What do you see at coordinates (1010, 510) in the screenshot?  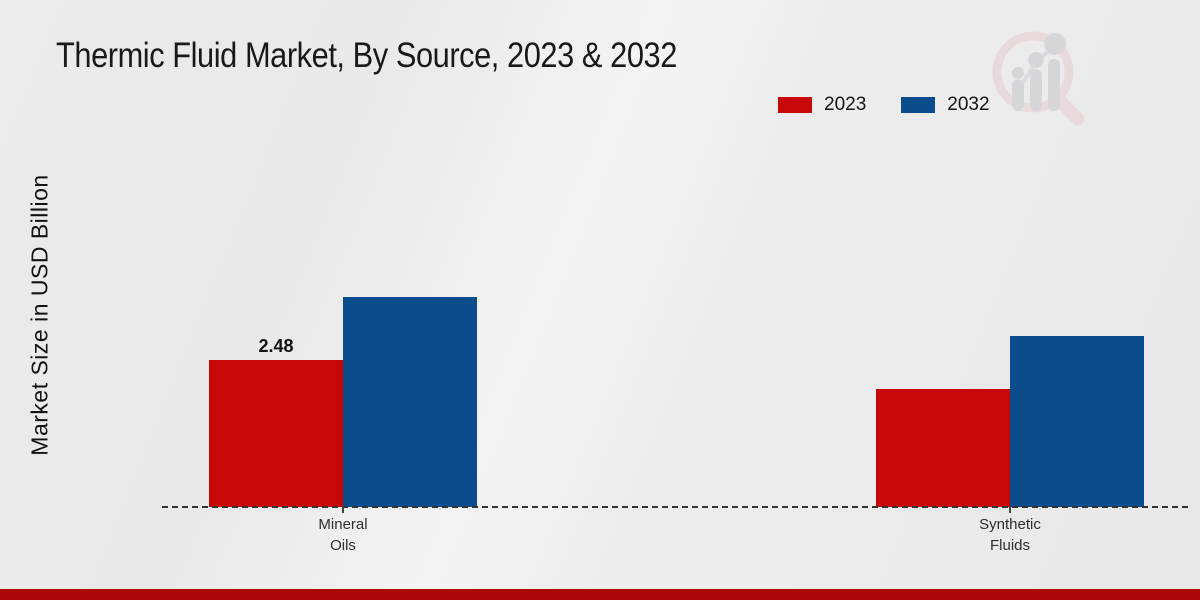 I see `x-axis-tick-synthetic-fluids` at bounding box center [1010, 510].